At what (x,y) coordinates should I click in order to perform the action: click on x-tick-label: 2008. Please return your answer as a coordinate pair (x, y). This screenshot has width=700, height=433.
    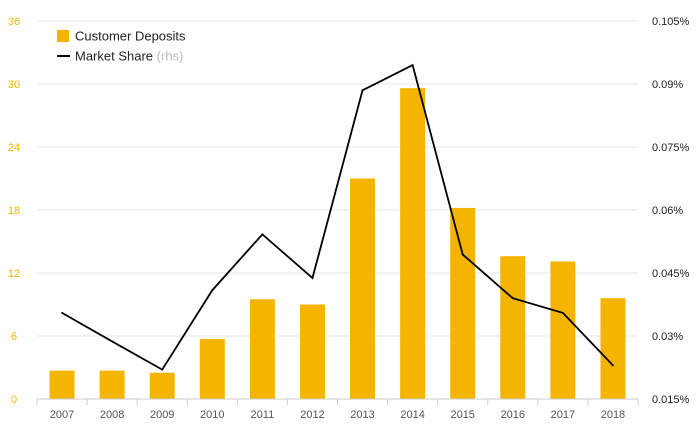
    Looking at the image, I should click on (112, 415).